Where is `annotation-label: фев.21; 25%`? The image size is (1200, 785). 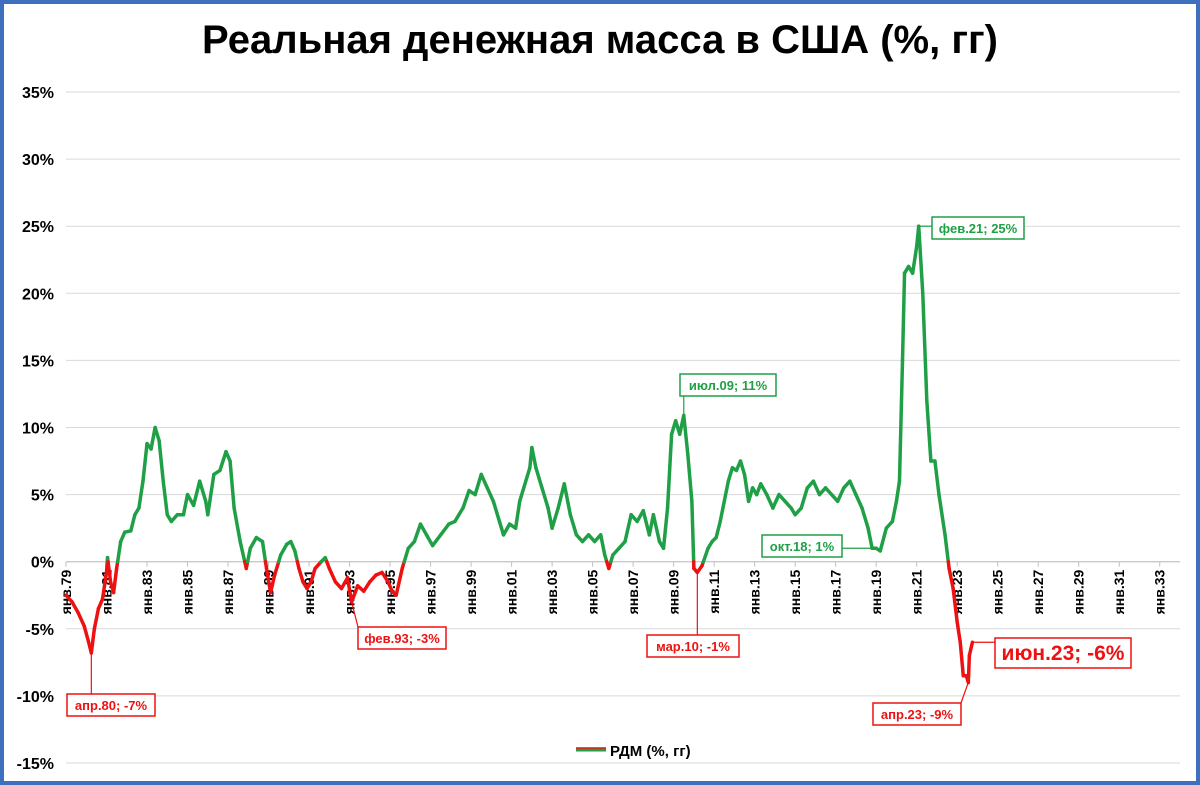 annotation-label: фев.21; 25% is located at coordinates (978, 228).